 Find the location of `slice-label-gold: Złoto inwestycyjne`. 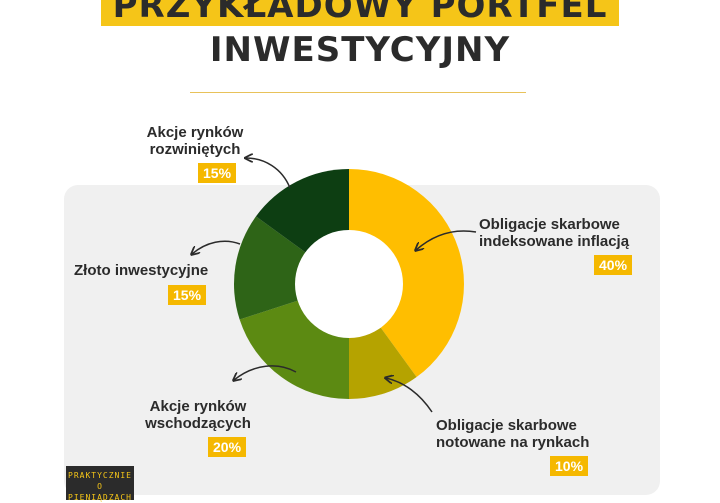

slice-label-gold: Złoto inwestycyjne is located at coordinates (141, 270).